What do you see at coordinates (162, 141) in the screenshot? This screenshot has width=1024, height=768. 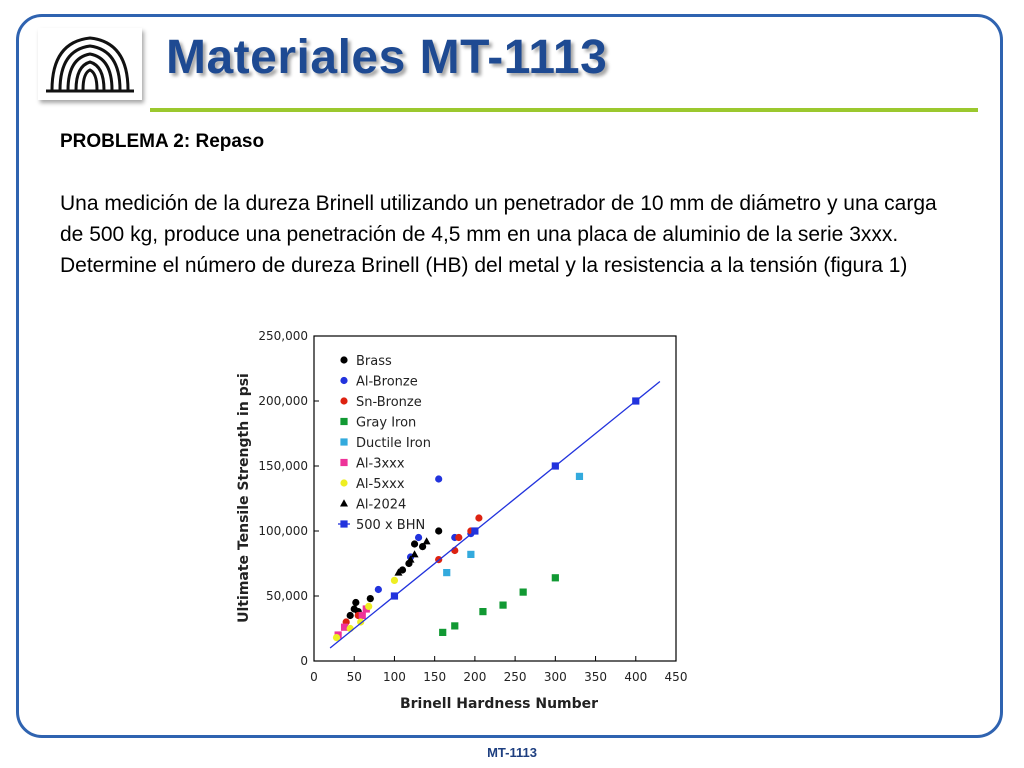 I see `problem-heading: PROBLEMA 2: Repaso` at bounding box center [162, 141].